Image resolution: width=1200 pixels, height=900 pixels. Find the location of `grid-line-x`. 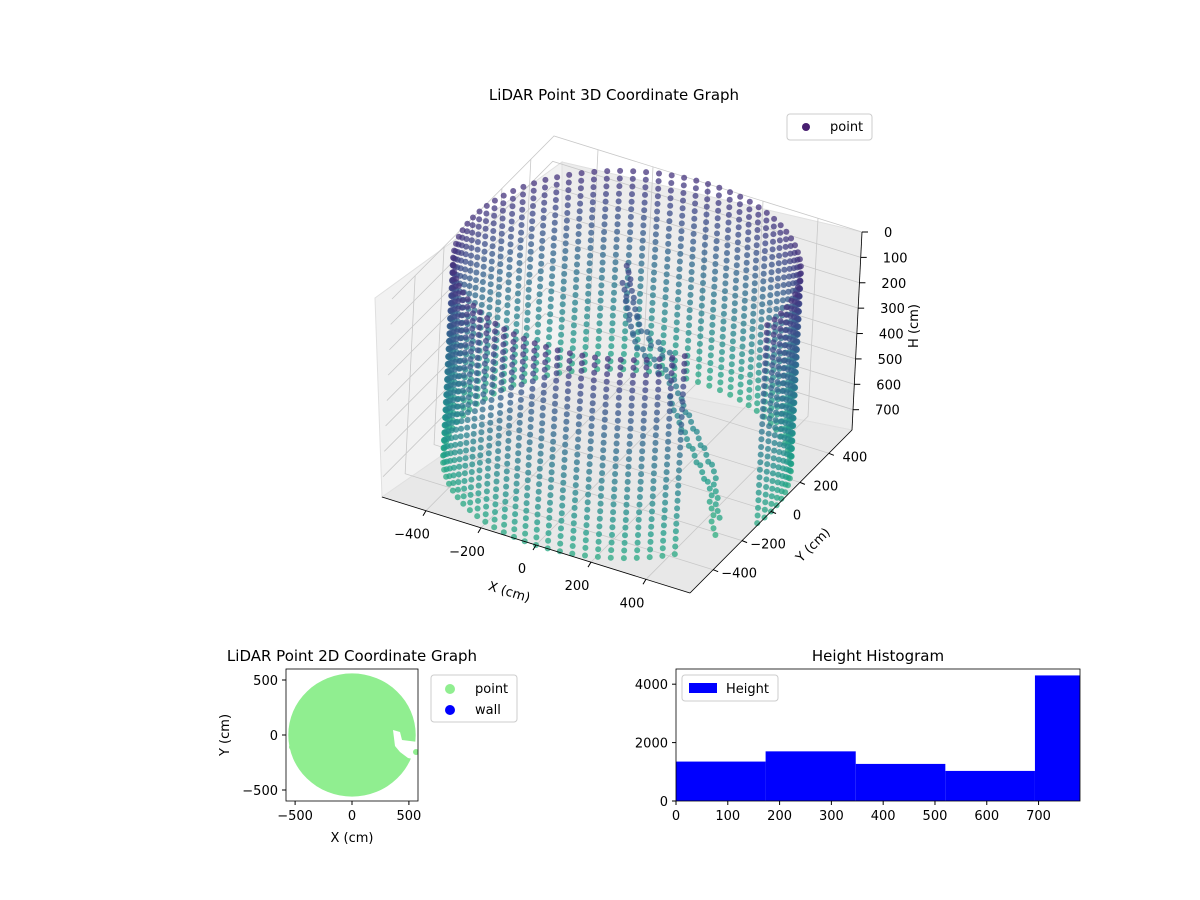

grid-line-x is located at coordinates (732, 399).